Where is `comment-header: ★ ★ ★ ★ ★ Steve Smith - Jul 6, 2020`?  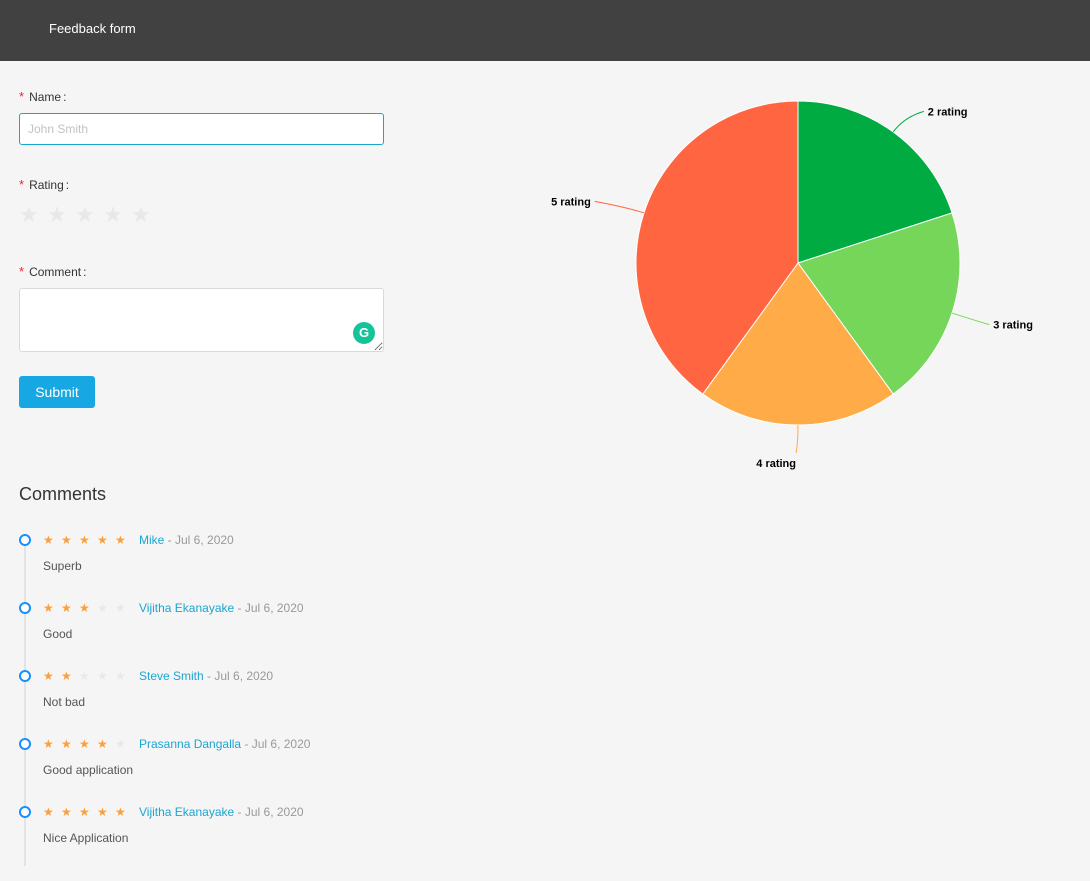
comment-header: ★ ★ ★ ★ ★ Steve Smith - Jul 6, 2020 is located at coordinates (158, 676).